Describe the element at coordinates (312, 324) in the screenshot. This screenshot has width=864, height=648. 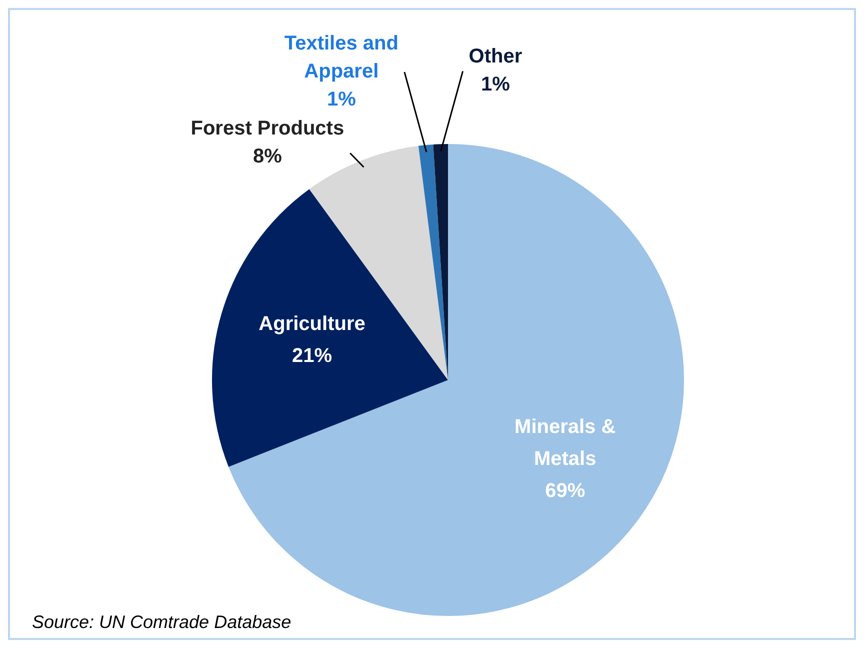
I see `slice-label: Agriculture` at that location.